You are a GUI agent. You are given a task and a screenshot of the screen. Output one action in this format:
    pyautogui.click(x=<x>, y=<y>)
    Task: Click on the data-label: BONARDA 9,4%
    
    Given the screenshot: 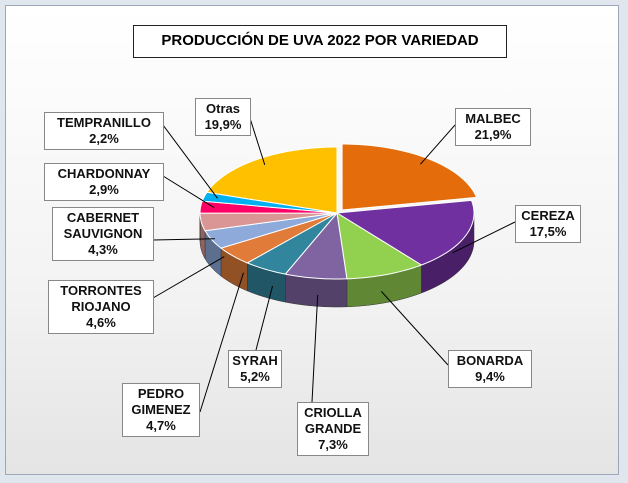 What is the action you would take?
    pyautogui.click(x=490, y=369)
    